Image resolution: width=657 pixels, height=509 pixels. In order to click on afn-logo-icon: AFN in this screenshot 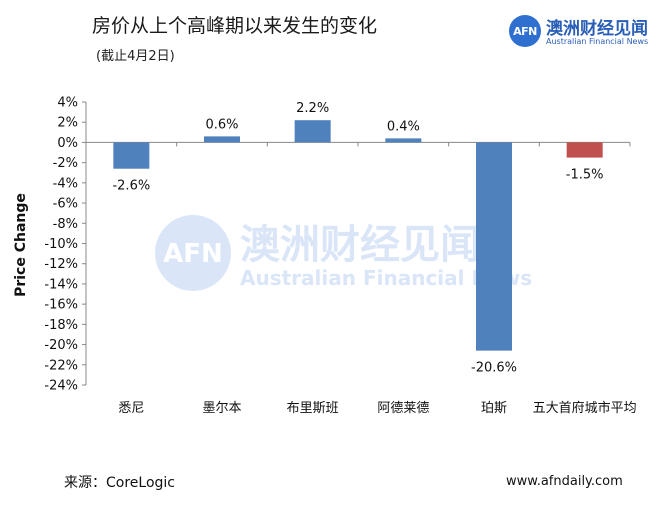, I will do `click(525, 31)`.